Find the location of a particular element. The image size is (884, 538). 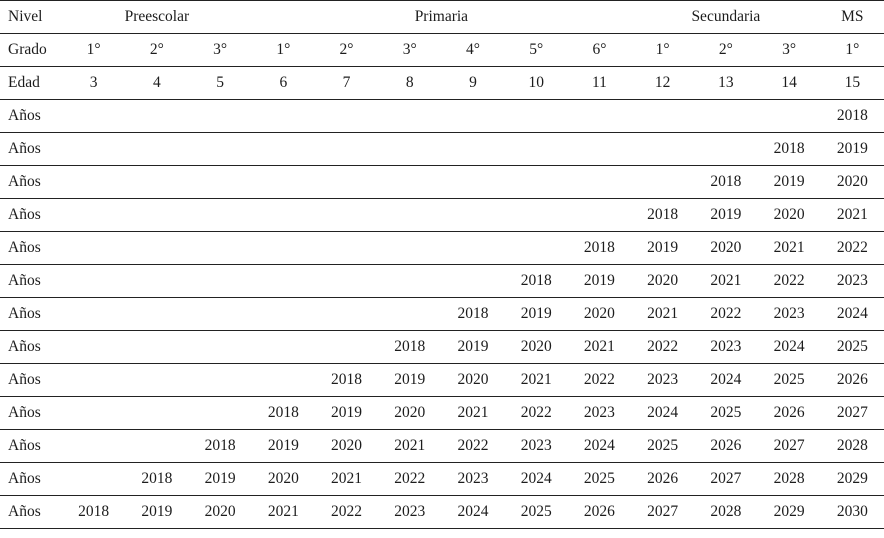

edad-cell: 11 is located at coordinates (599, 82).